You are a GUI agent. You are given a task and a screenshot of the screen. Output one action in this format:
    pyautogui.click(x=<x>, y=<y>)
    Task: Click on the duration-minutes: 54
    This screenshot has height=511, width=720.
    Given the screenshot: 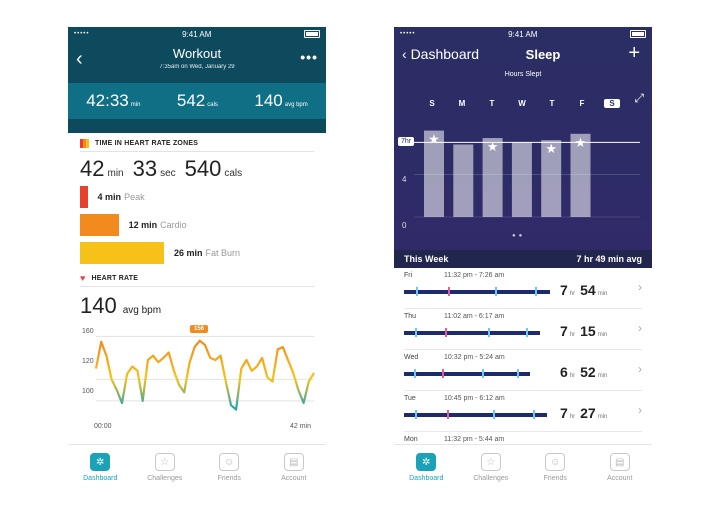 What is the action you would take?
    pyautogui.click(x=588, y=290)
    